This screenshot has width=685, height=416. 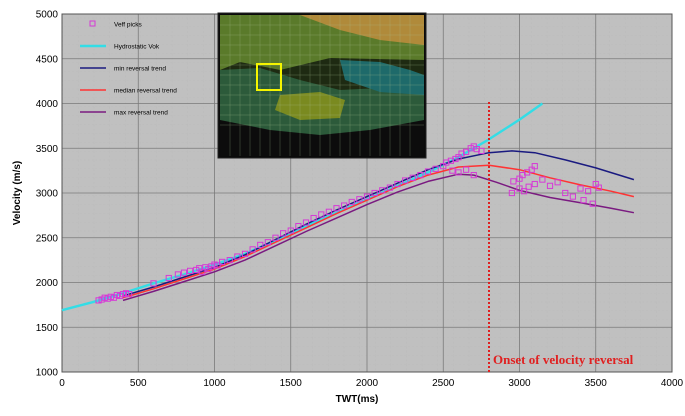 I want to click on legend-label: max reversal trend, so click(x=141, y=112).